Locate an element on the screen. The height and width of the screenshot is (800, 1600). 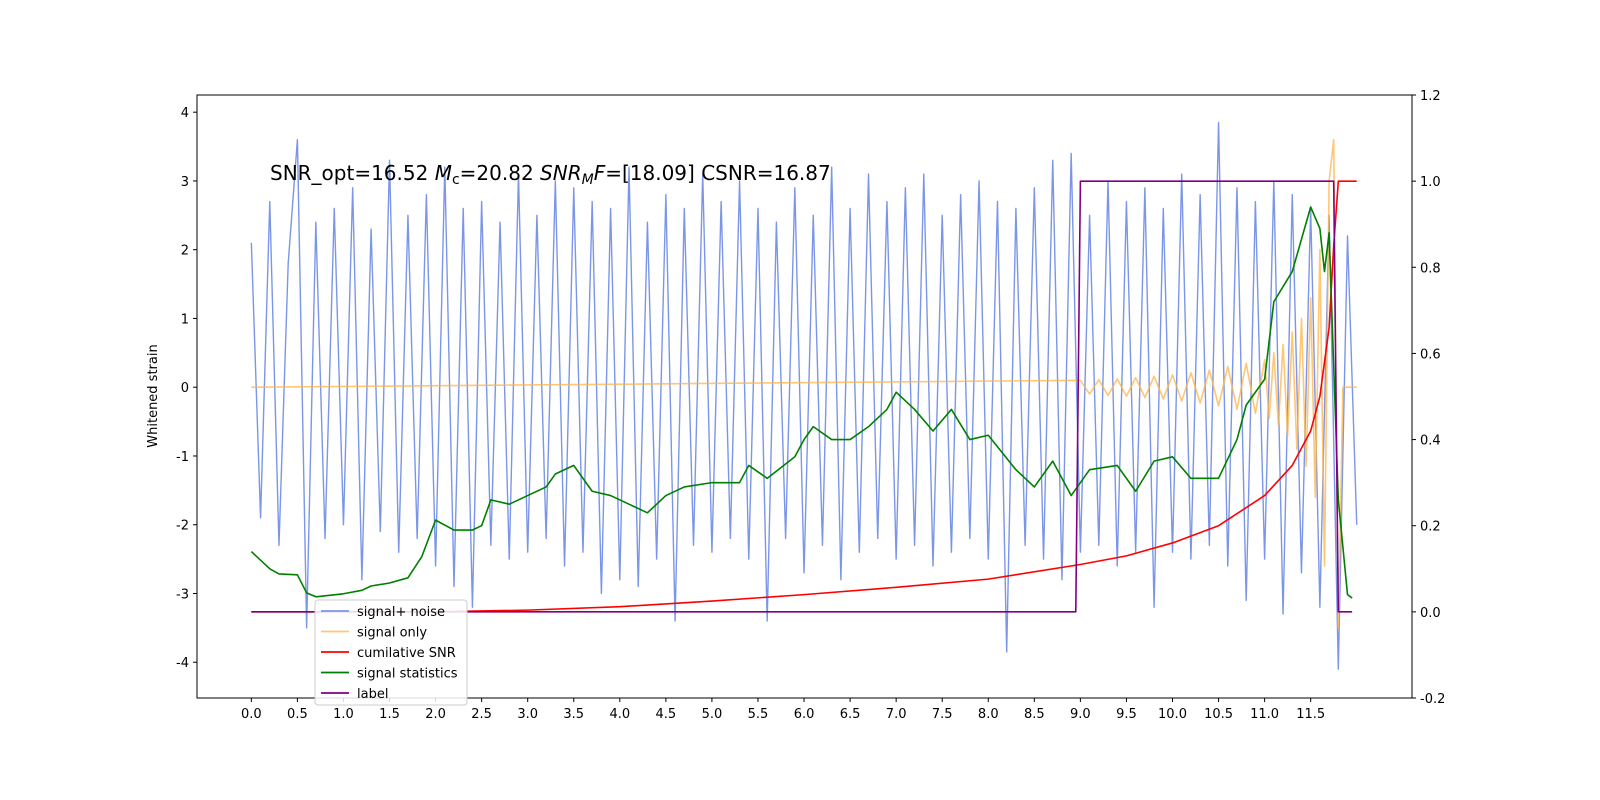
y2-tick-label: 0.6 is located at coordinates (1430, 354).